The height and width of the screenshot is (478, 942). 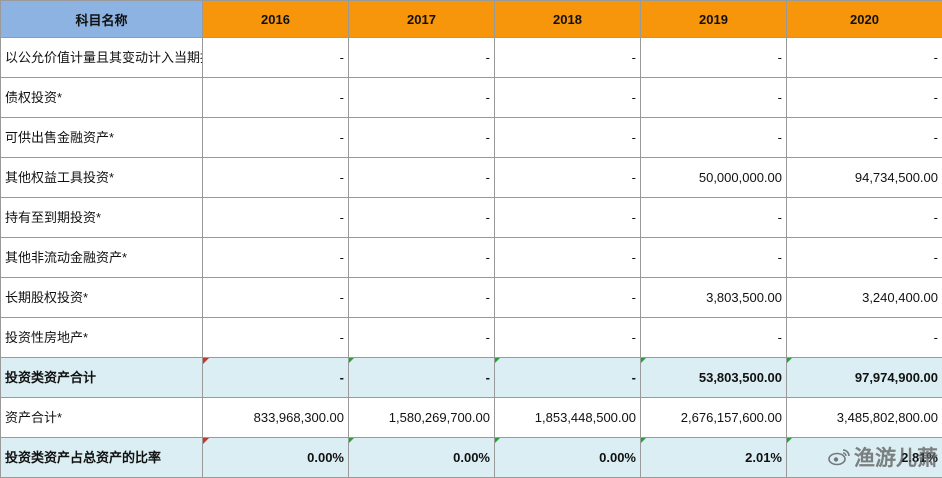 What do you see at coordinates (101, 57) in the screenshot?
I see `row-label: 以公允价值计量且其变动计入当期损益的金融资产*` at bounding box center [101, 57].